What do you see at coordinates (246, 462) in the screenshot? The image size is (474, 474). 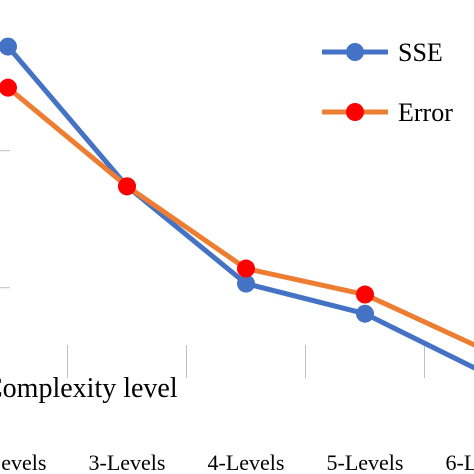 I see `x-tick-label: 4-Levels` at bounding box center [246, 462].